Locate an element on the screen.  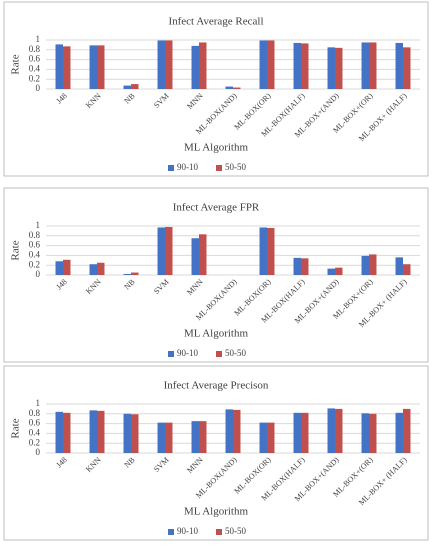
chart-title: Infect Average Precison is located at coordinates (216, 386).